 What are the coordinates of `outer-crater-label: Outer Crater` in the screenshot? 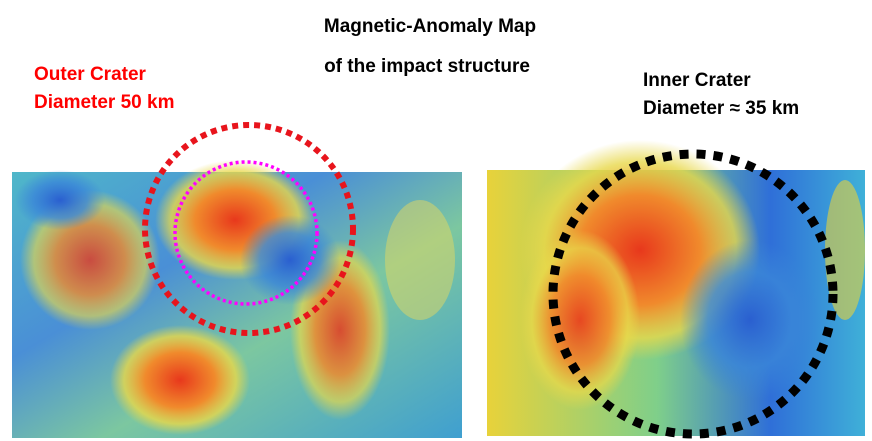 It's located at (90, 74).